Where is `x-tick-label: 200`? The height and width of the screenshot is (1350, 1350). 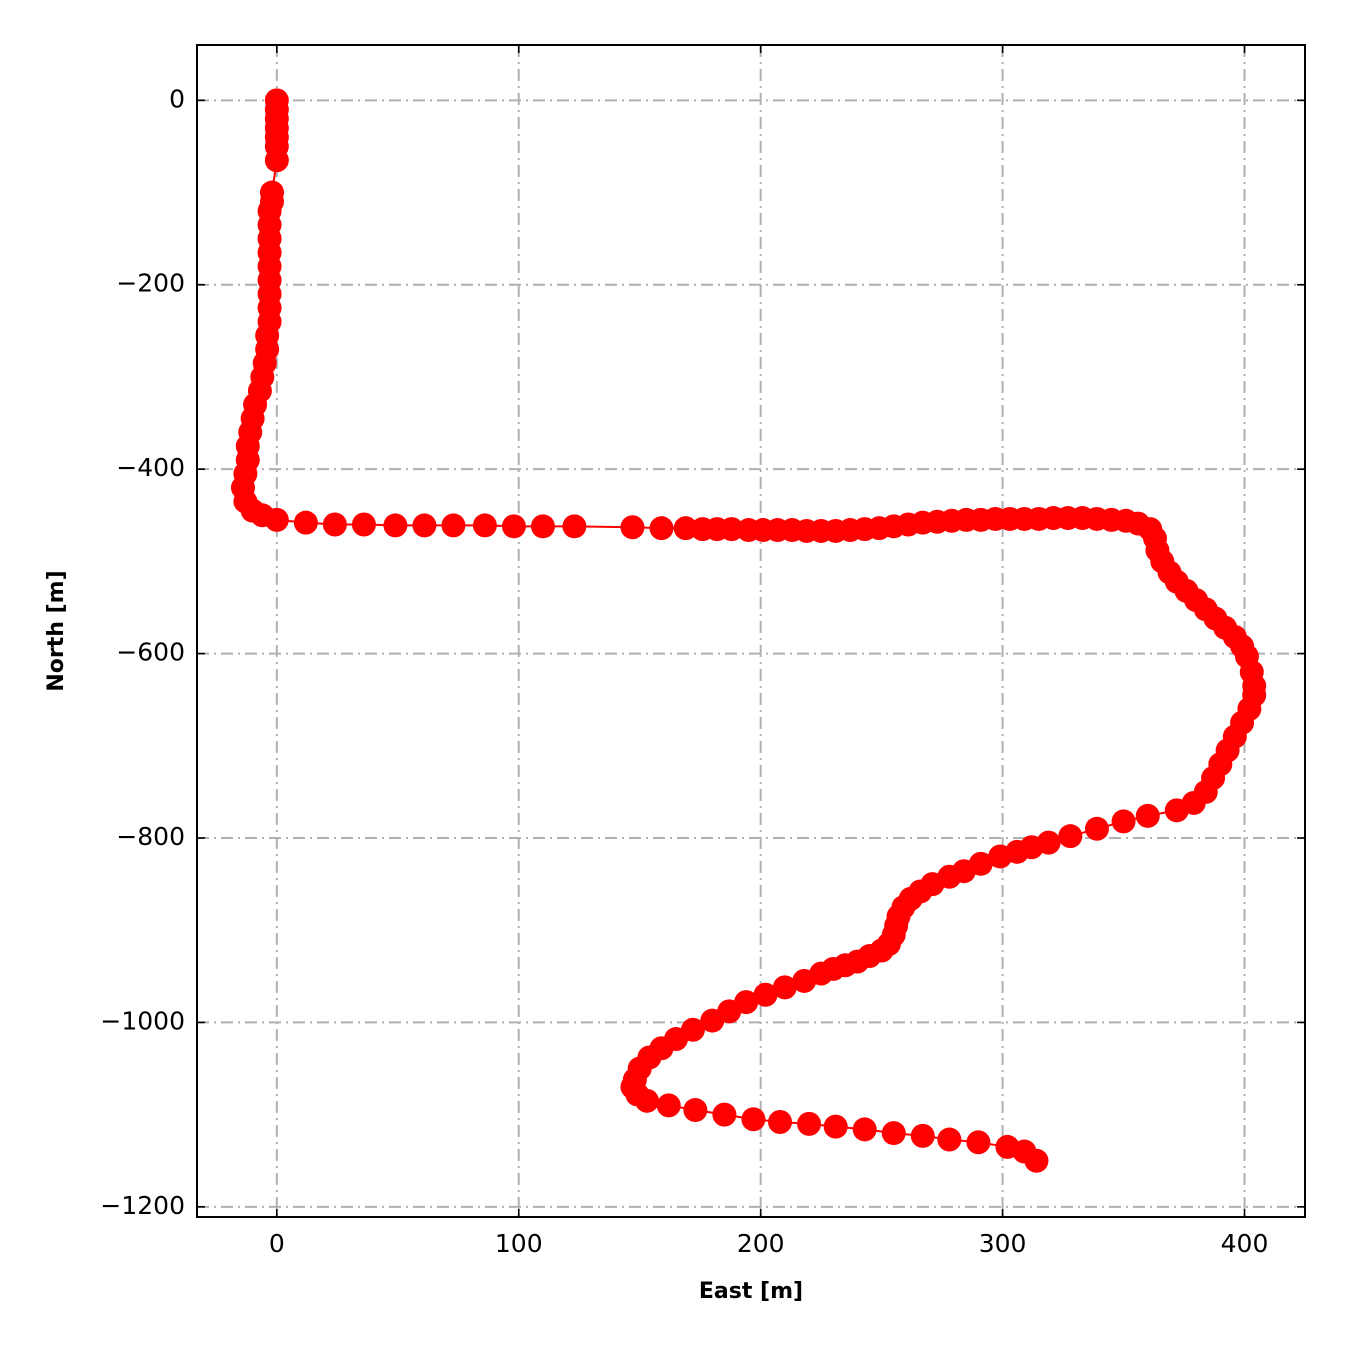 x-tick-label: 200 is located at coordinates (761, 1243).